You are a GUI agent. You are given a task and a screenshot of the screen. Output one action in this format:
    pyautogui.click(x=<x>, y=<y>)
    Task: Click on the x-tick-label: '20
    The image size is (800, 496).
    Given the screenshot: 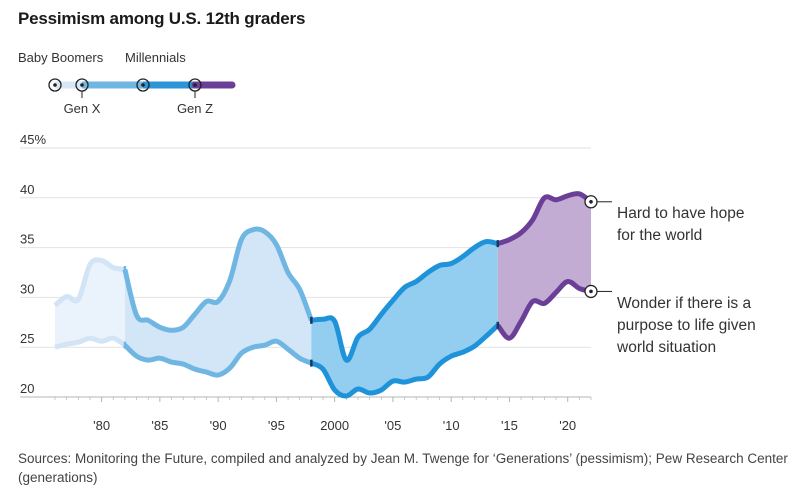 What is the action you would take?
    pyautogui.click(x=567, y=425)
    